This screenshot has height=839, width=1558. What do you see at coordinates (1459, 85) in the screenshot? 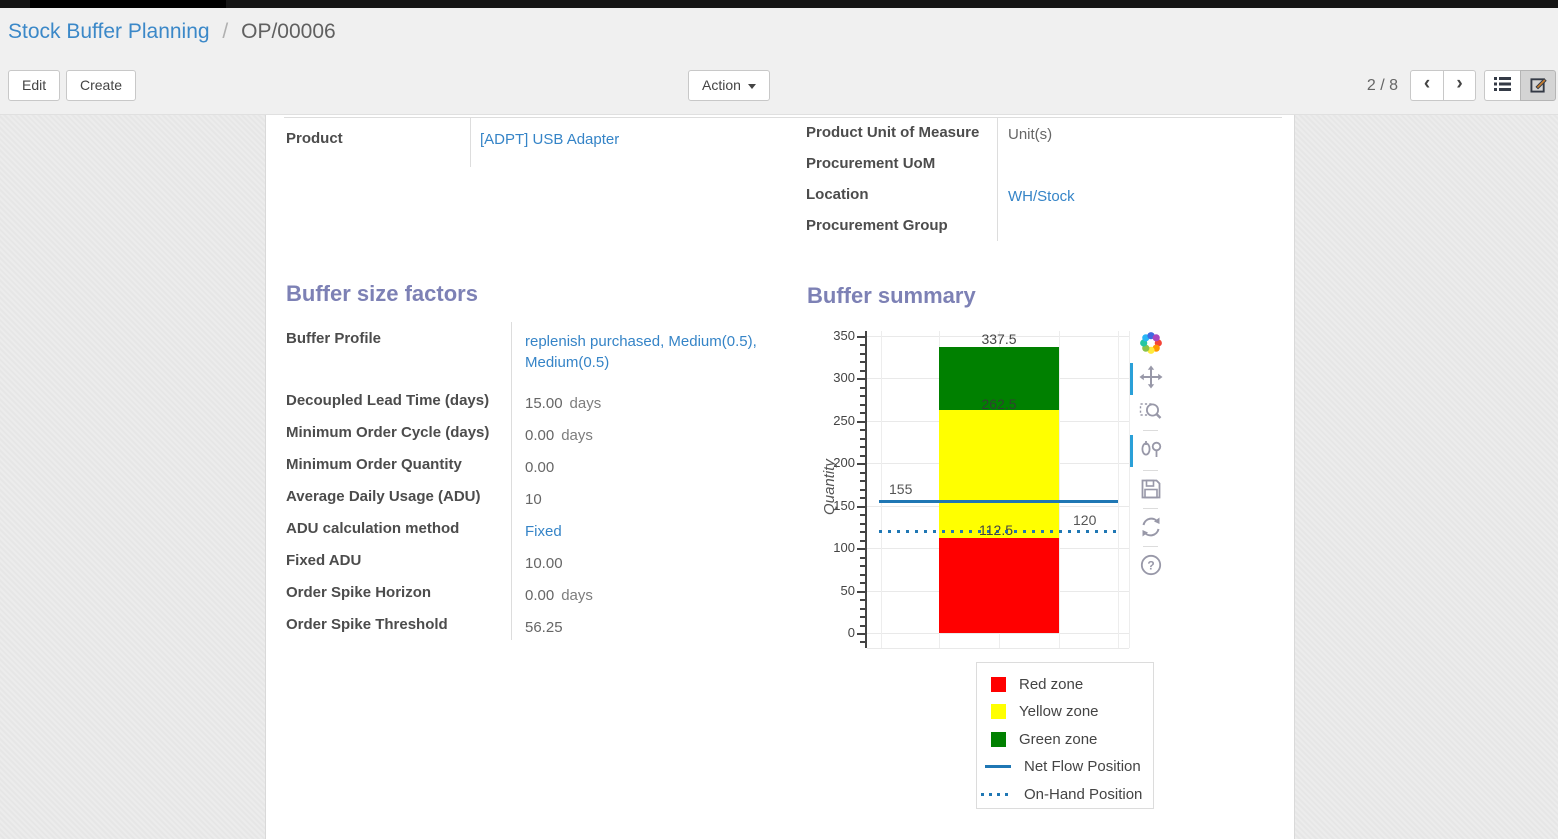
I see `pager-next-button: ›` at bounding box center [1459, 85].